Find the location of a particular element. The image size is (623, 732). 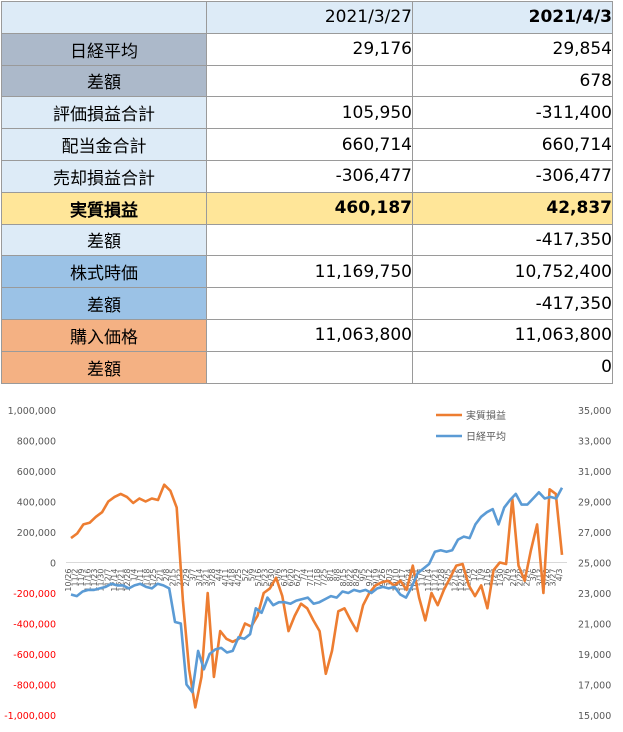

row-label: 株式時価 is located at coordinates (104, 272).